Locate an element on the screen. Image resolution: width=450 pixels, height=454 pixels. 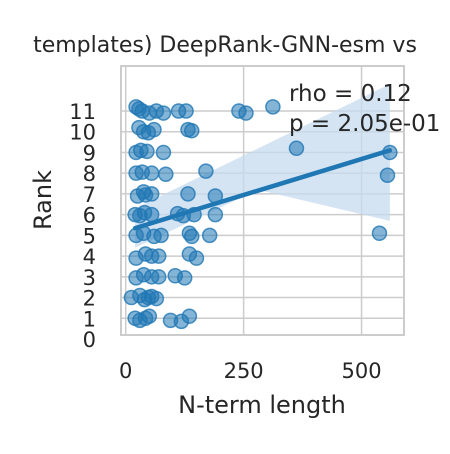
rho-annotation: rho = 0.12 is located at coordinates (350, 94).